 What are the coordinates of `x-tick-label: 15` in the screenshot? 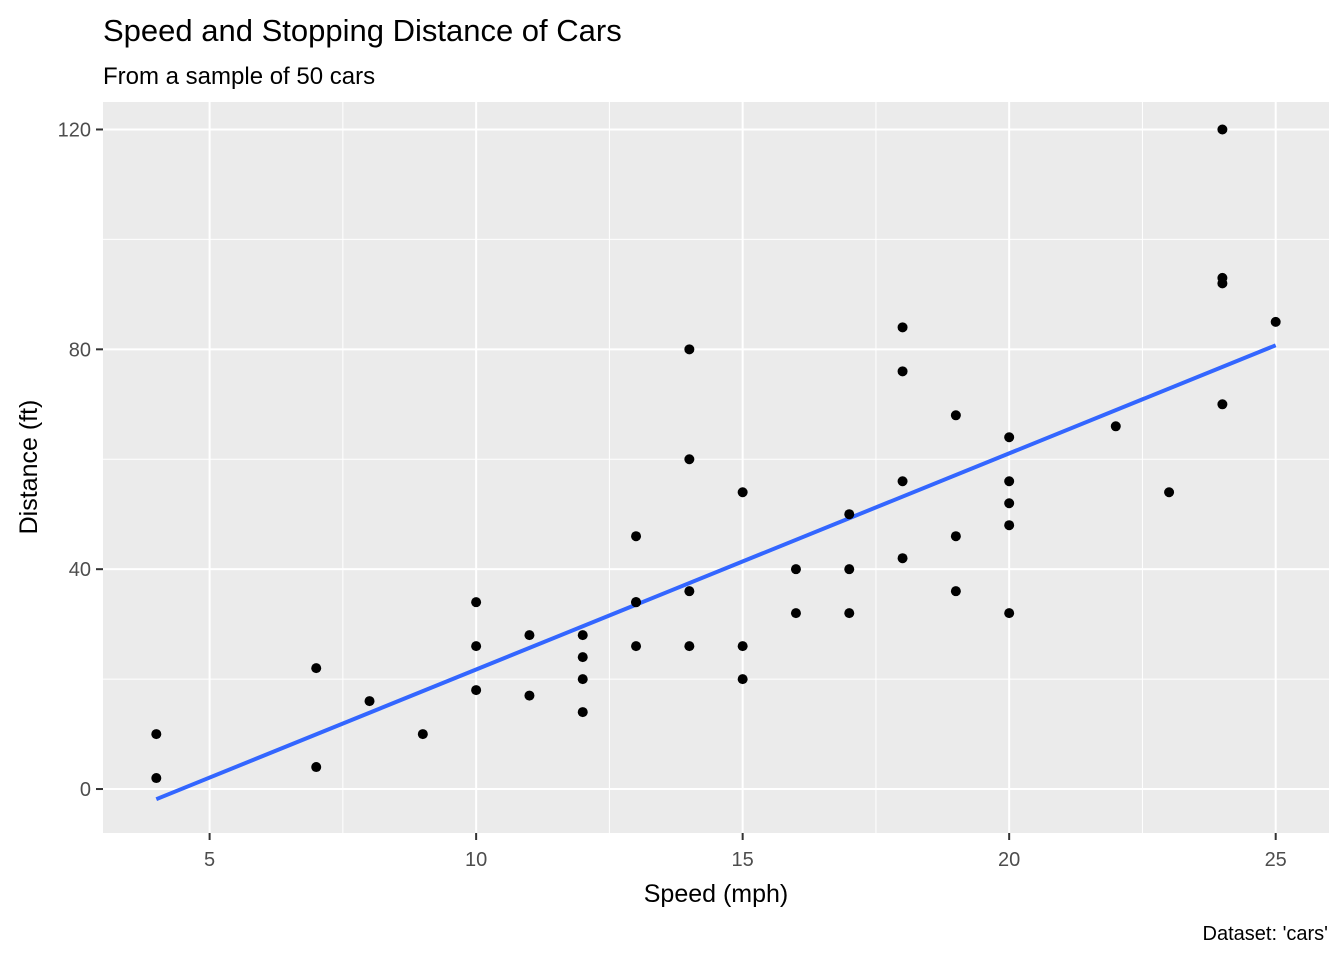 It's located at (743, 860).